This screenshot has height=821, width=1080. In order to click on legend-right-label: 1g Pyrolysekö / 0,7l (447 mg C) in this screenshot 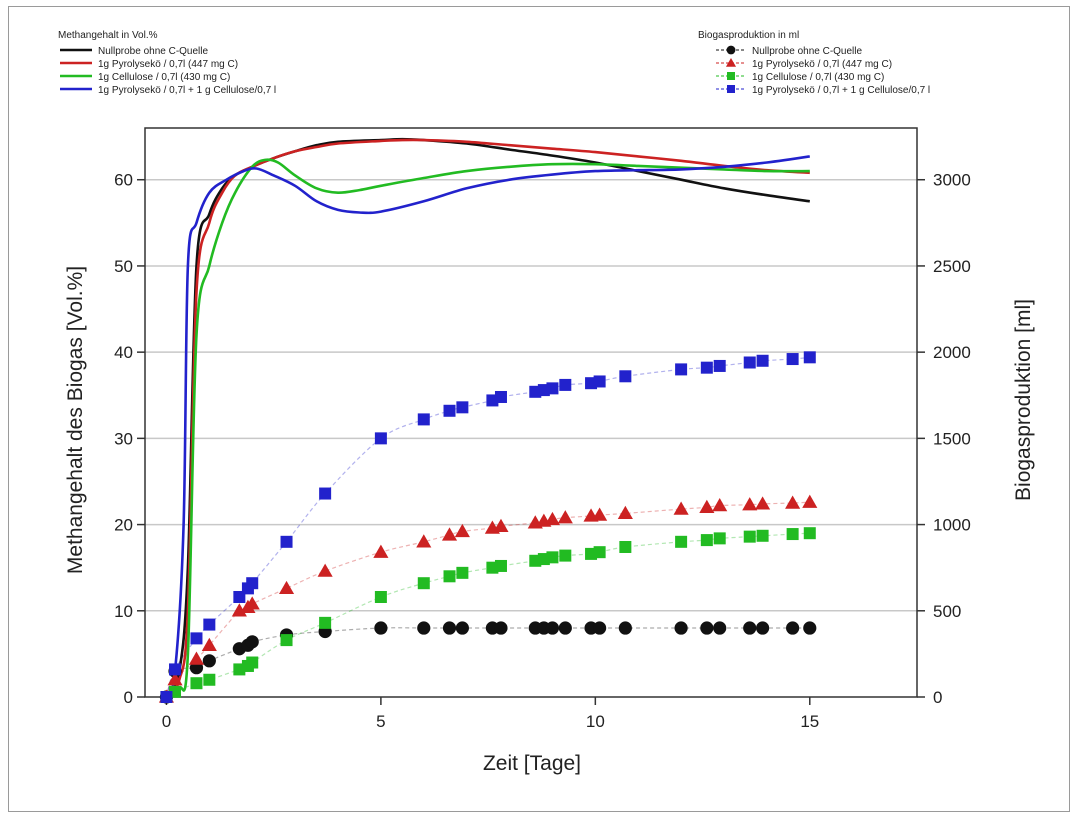, I will do `click(822, 64)`.